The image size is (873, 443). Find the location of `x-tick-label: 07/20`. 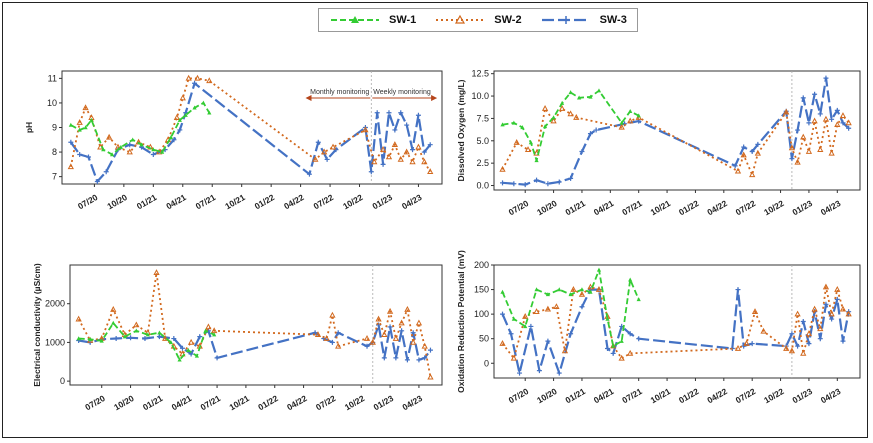

x-tick-label: 07/20 is located at coordinates (88, 201).